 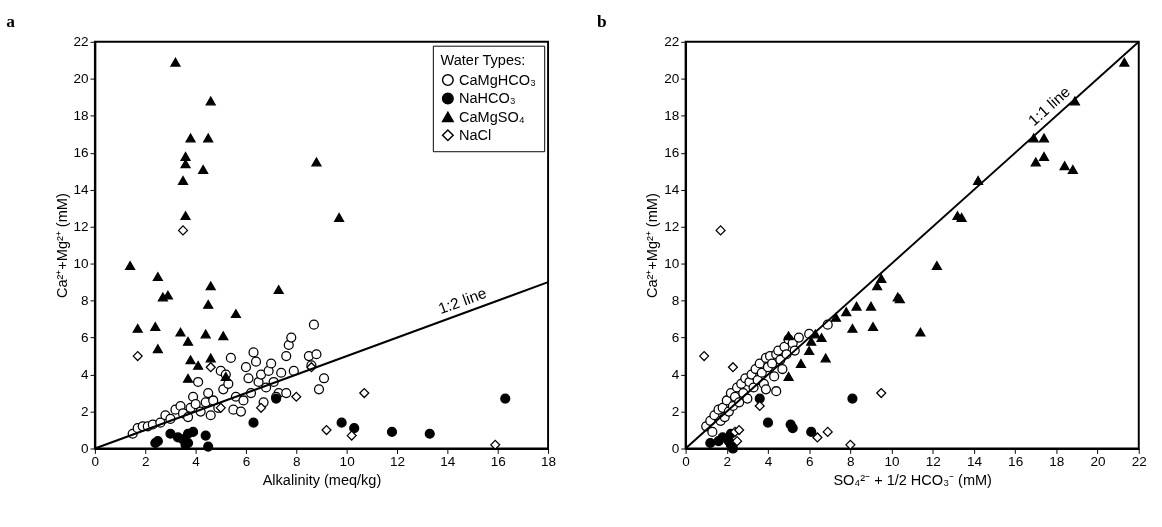 I want to click on chart-title: a, so click(x=11, y=21).